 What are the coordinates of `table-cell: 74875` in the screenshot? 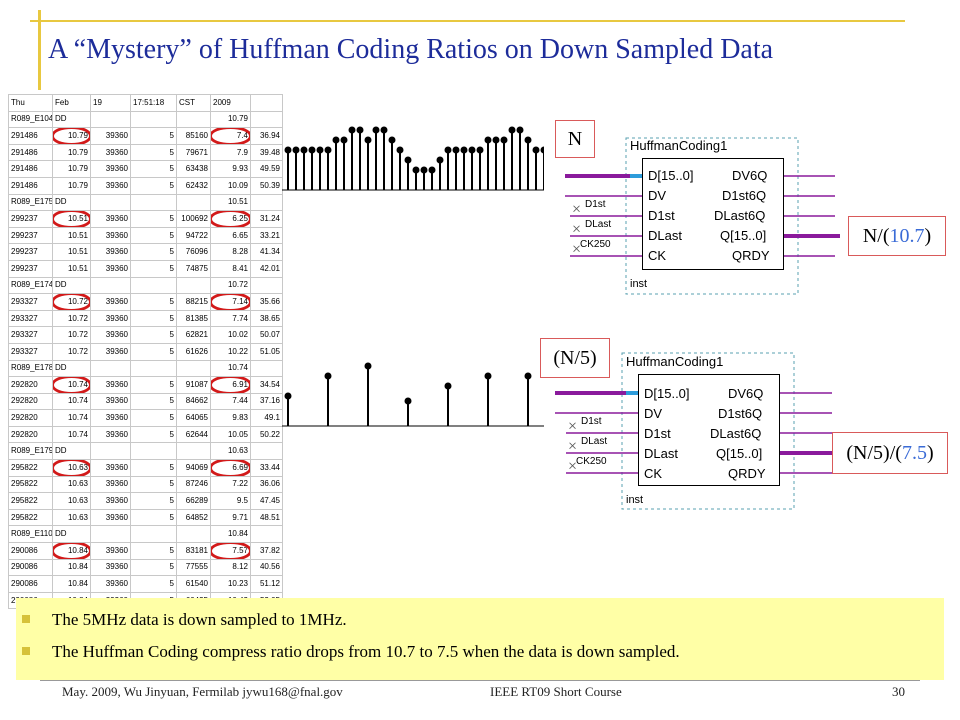 It's located at (193, 268).